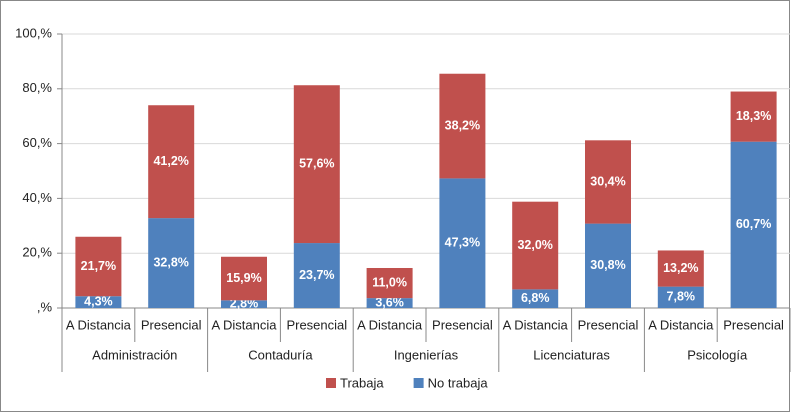 The width and height of the screenshot is (791, 413). Describe the element at coordinates (45, 306) in the screenshot. I see `y-tick-label: ,%` at that location.